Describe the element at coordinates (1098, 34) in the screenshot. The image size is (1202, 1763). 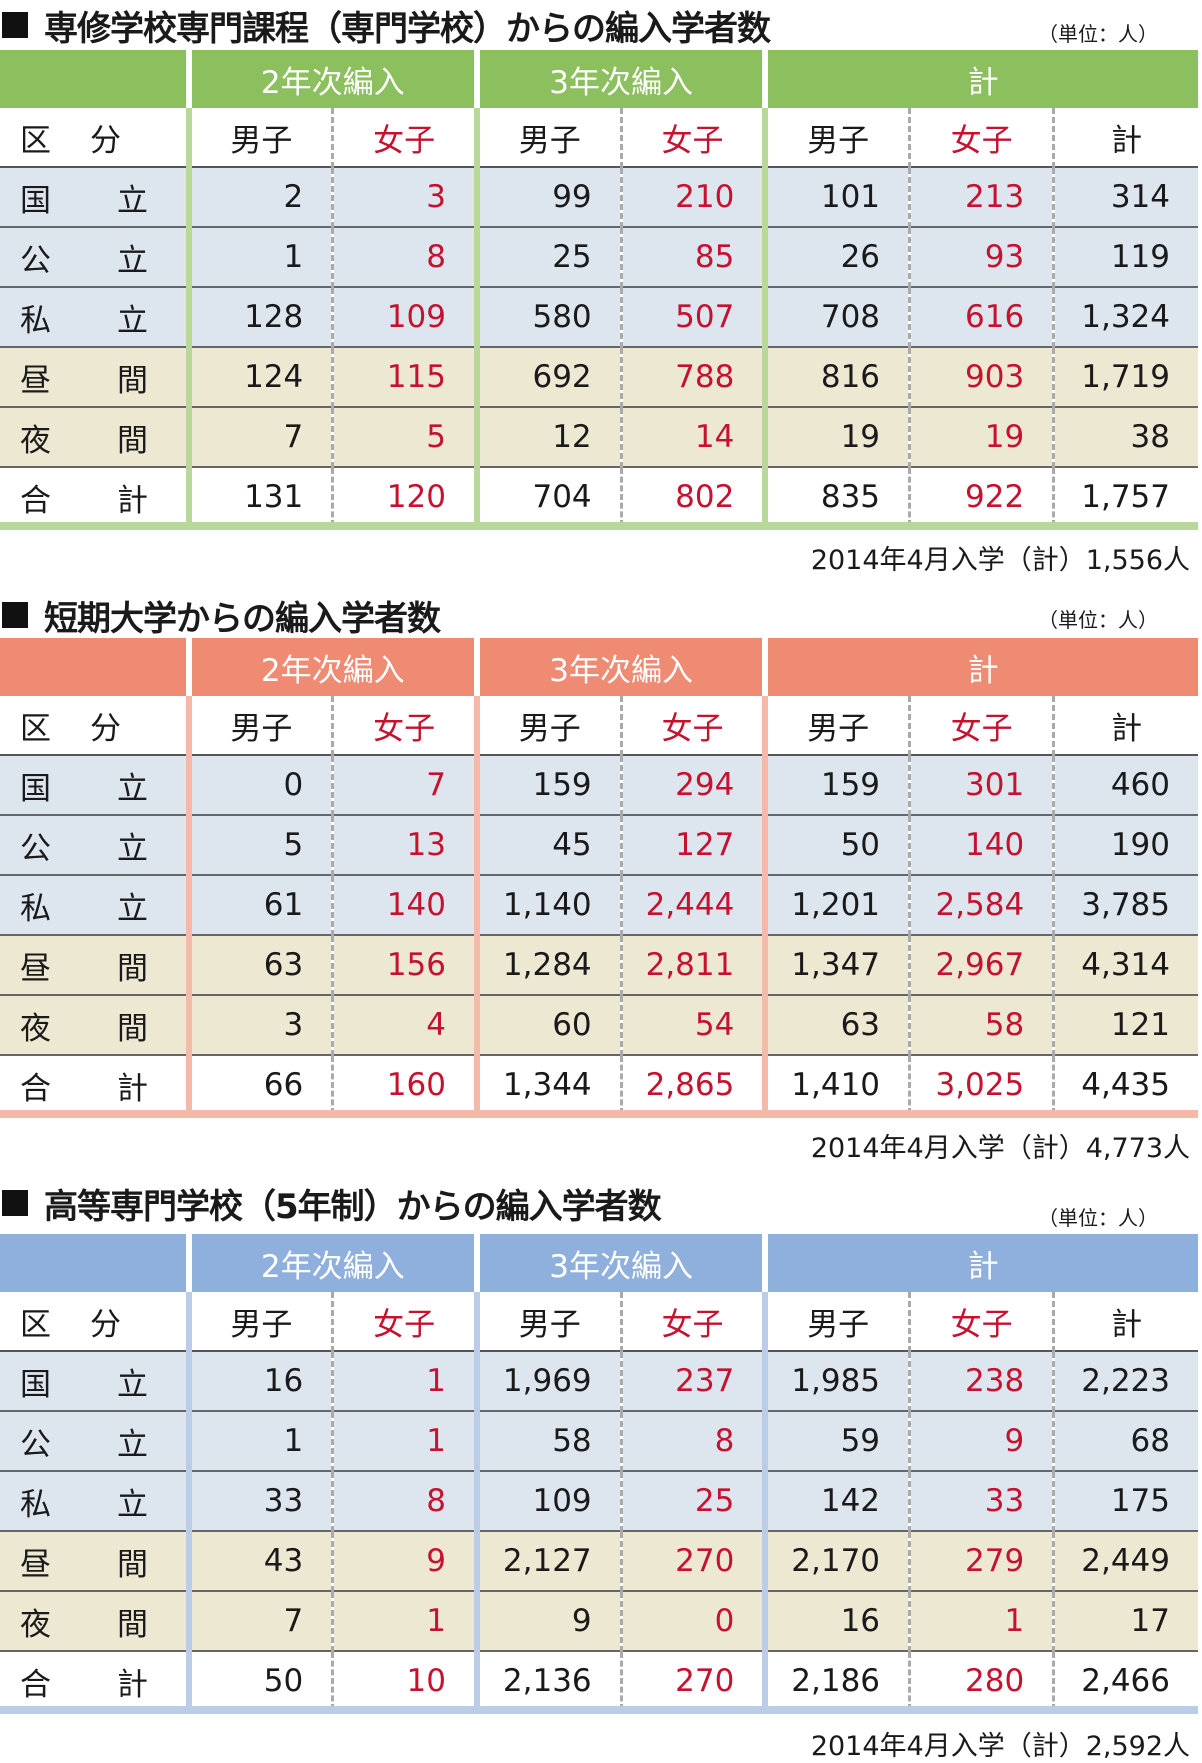
I see `unit-note: （単位：人）` at that location.